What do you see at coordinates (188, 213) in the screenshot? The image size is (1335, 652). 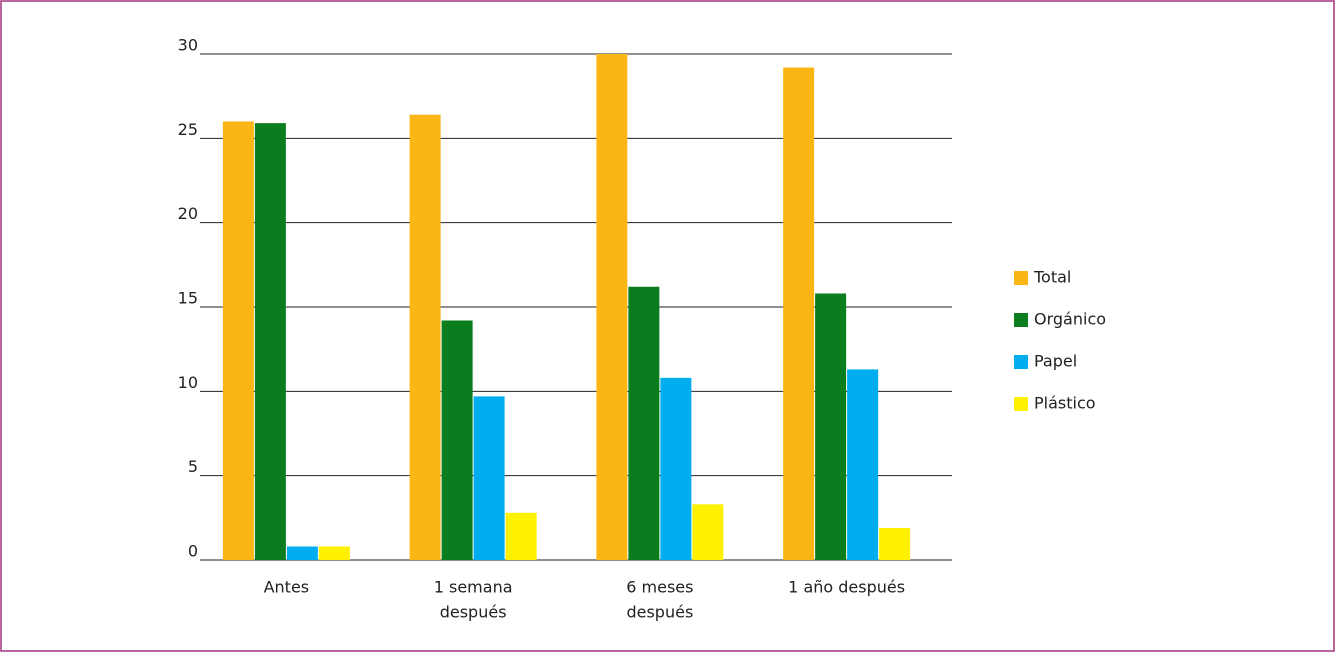 I see `y-tick-label: 20` at bounding box center [188, 213].